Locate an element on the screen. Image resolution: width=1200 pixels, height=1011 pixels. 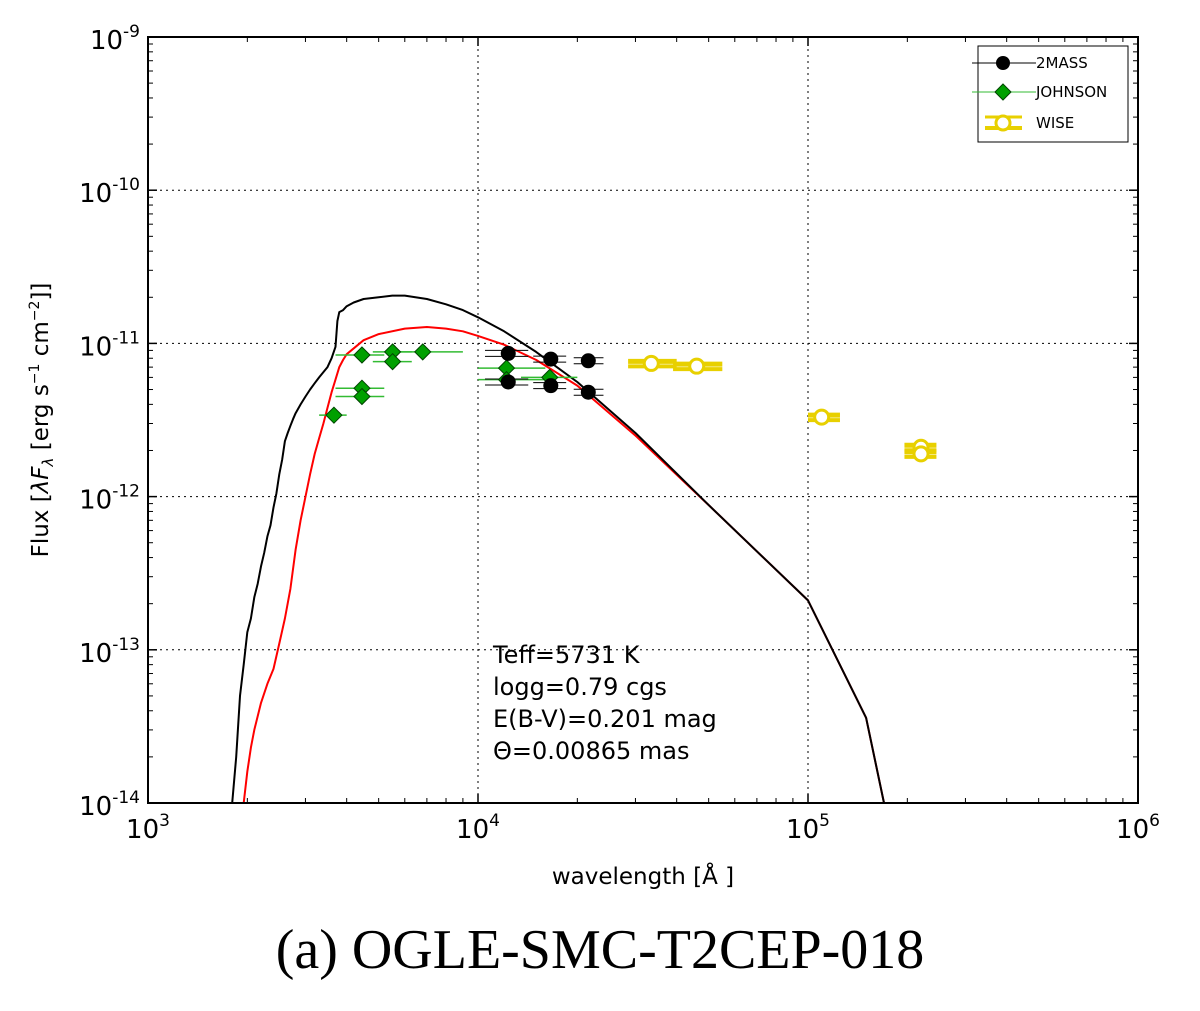
y-axis-label-exp1: −1 is located at coordinates (35, 374).